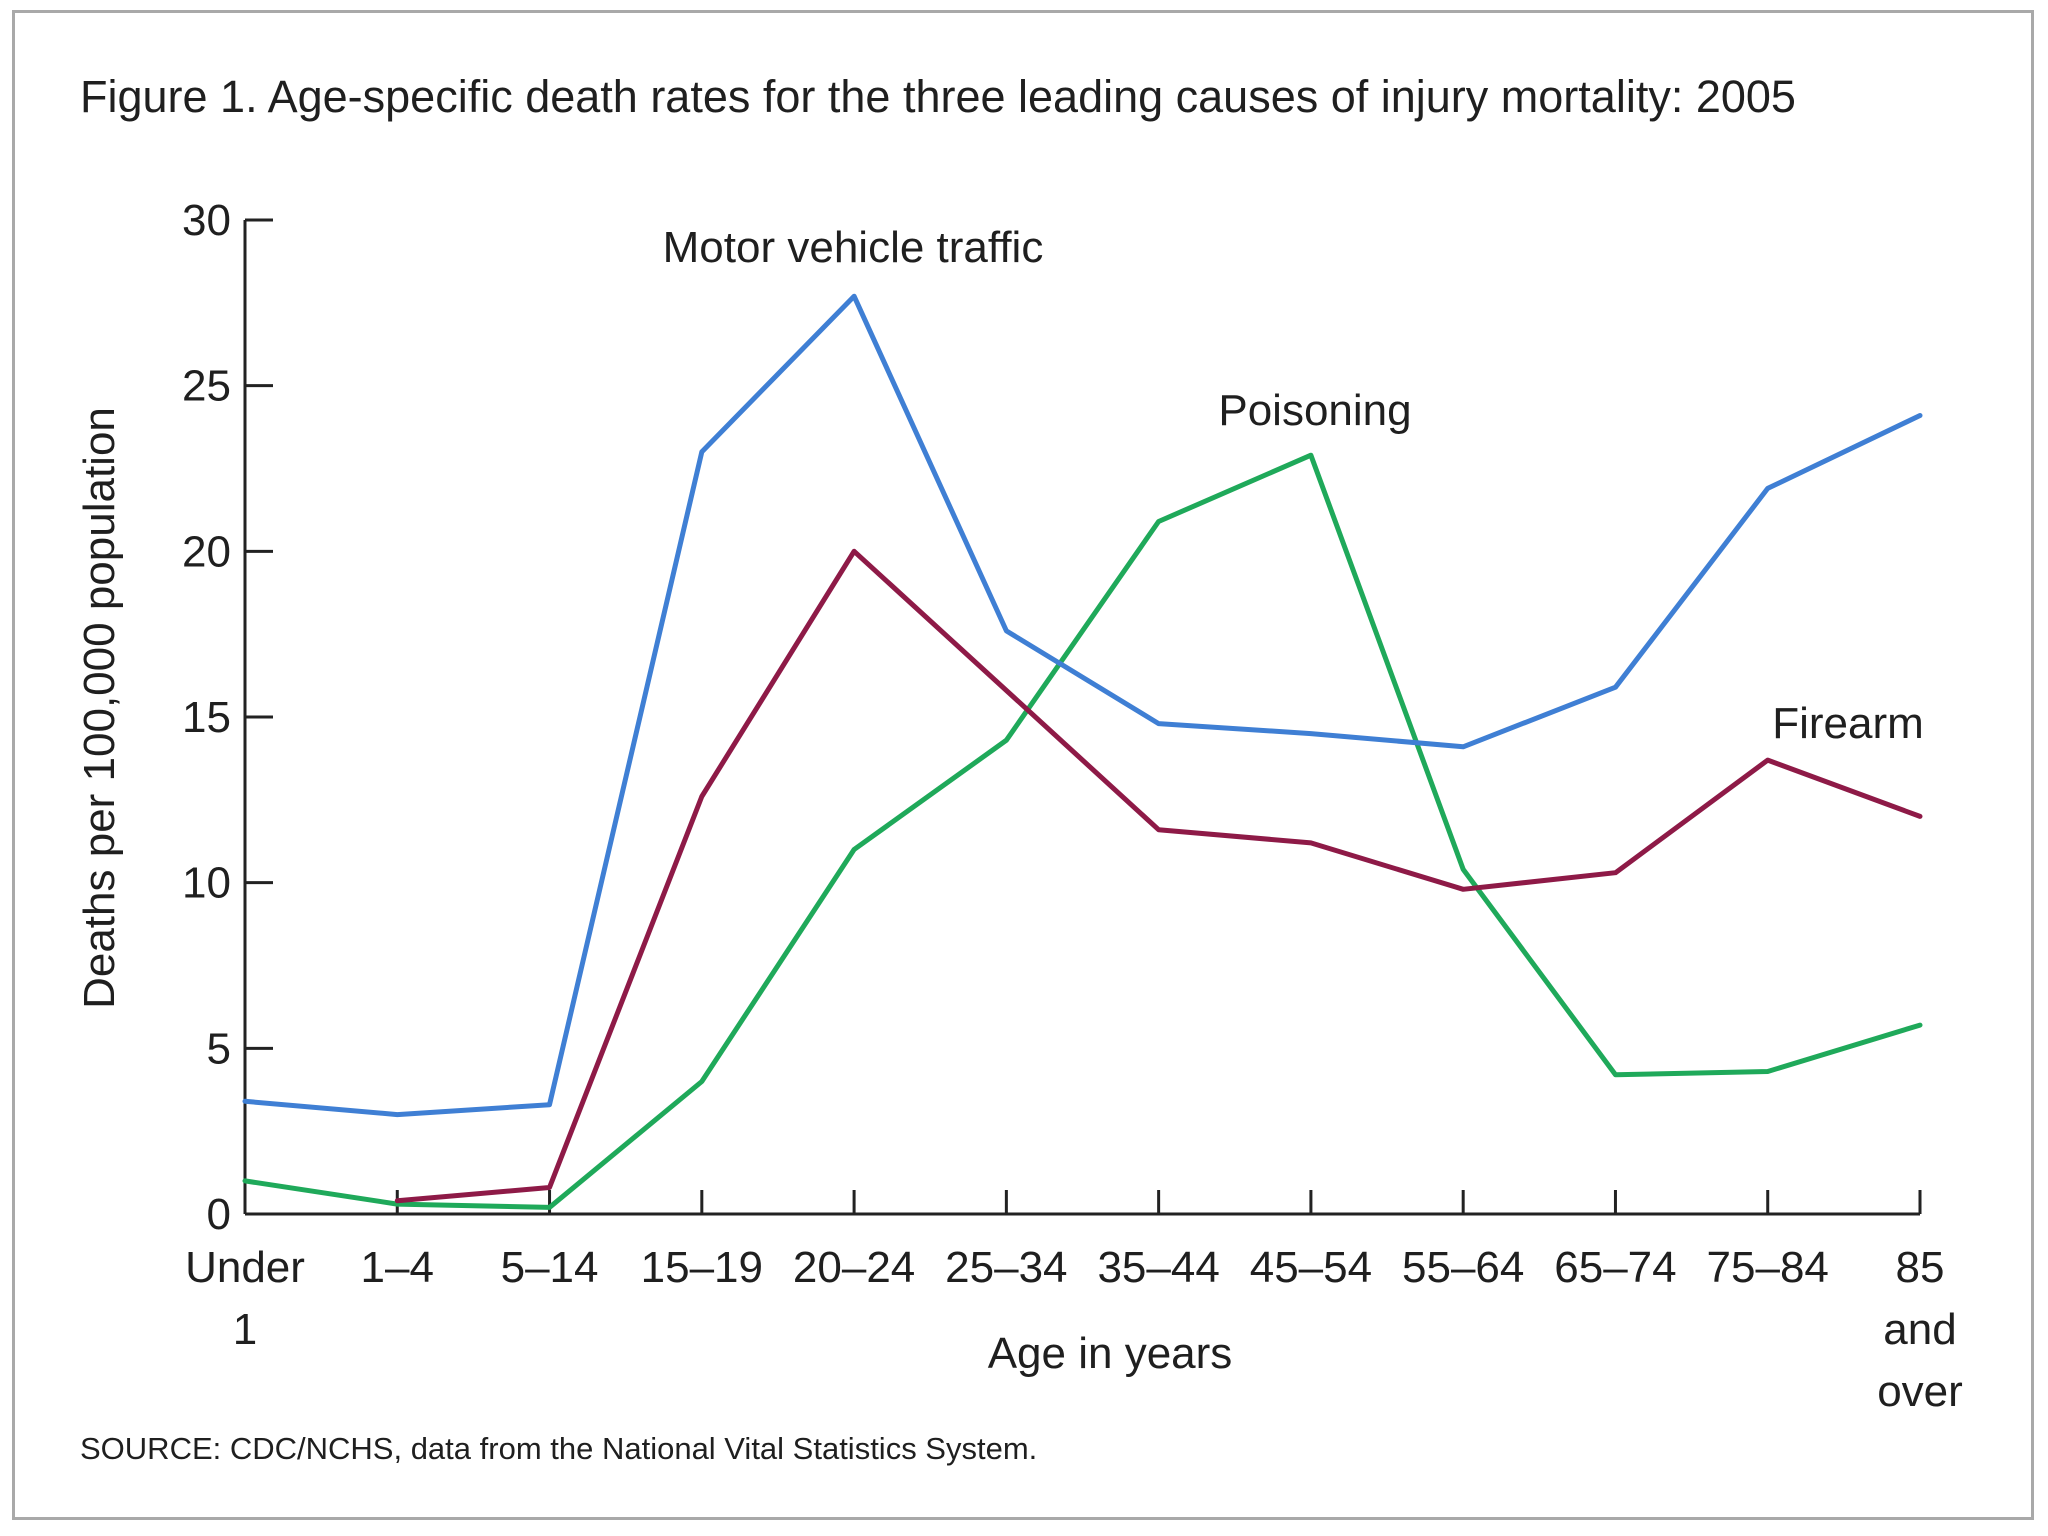 This screenshot has height=1536, width=2048. I want to click on x-tick-label: 75–84, so click(1768, 1267).